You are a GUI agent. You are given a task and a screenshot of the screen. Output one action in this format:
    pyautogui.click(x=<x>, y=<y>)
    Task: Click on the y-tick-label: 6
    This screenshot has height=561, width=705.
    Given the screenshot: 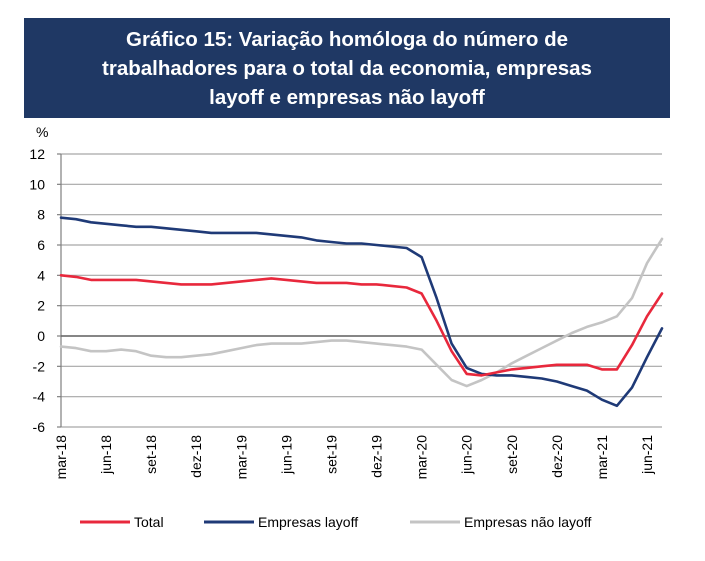 What is the action you would take?
    pyautogui.click(x=41, y=245)
    